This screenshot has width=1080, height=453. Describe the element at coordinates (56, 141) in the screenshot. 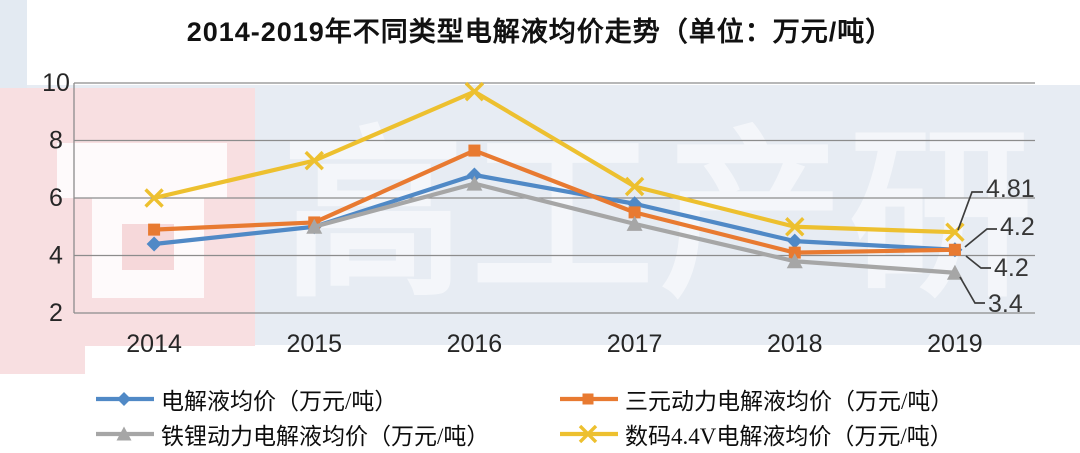

I see `svg-text: 8` at that location.